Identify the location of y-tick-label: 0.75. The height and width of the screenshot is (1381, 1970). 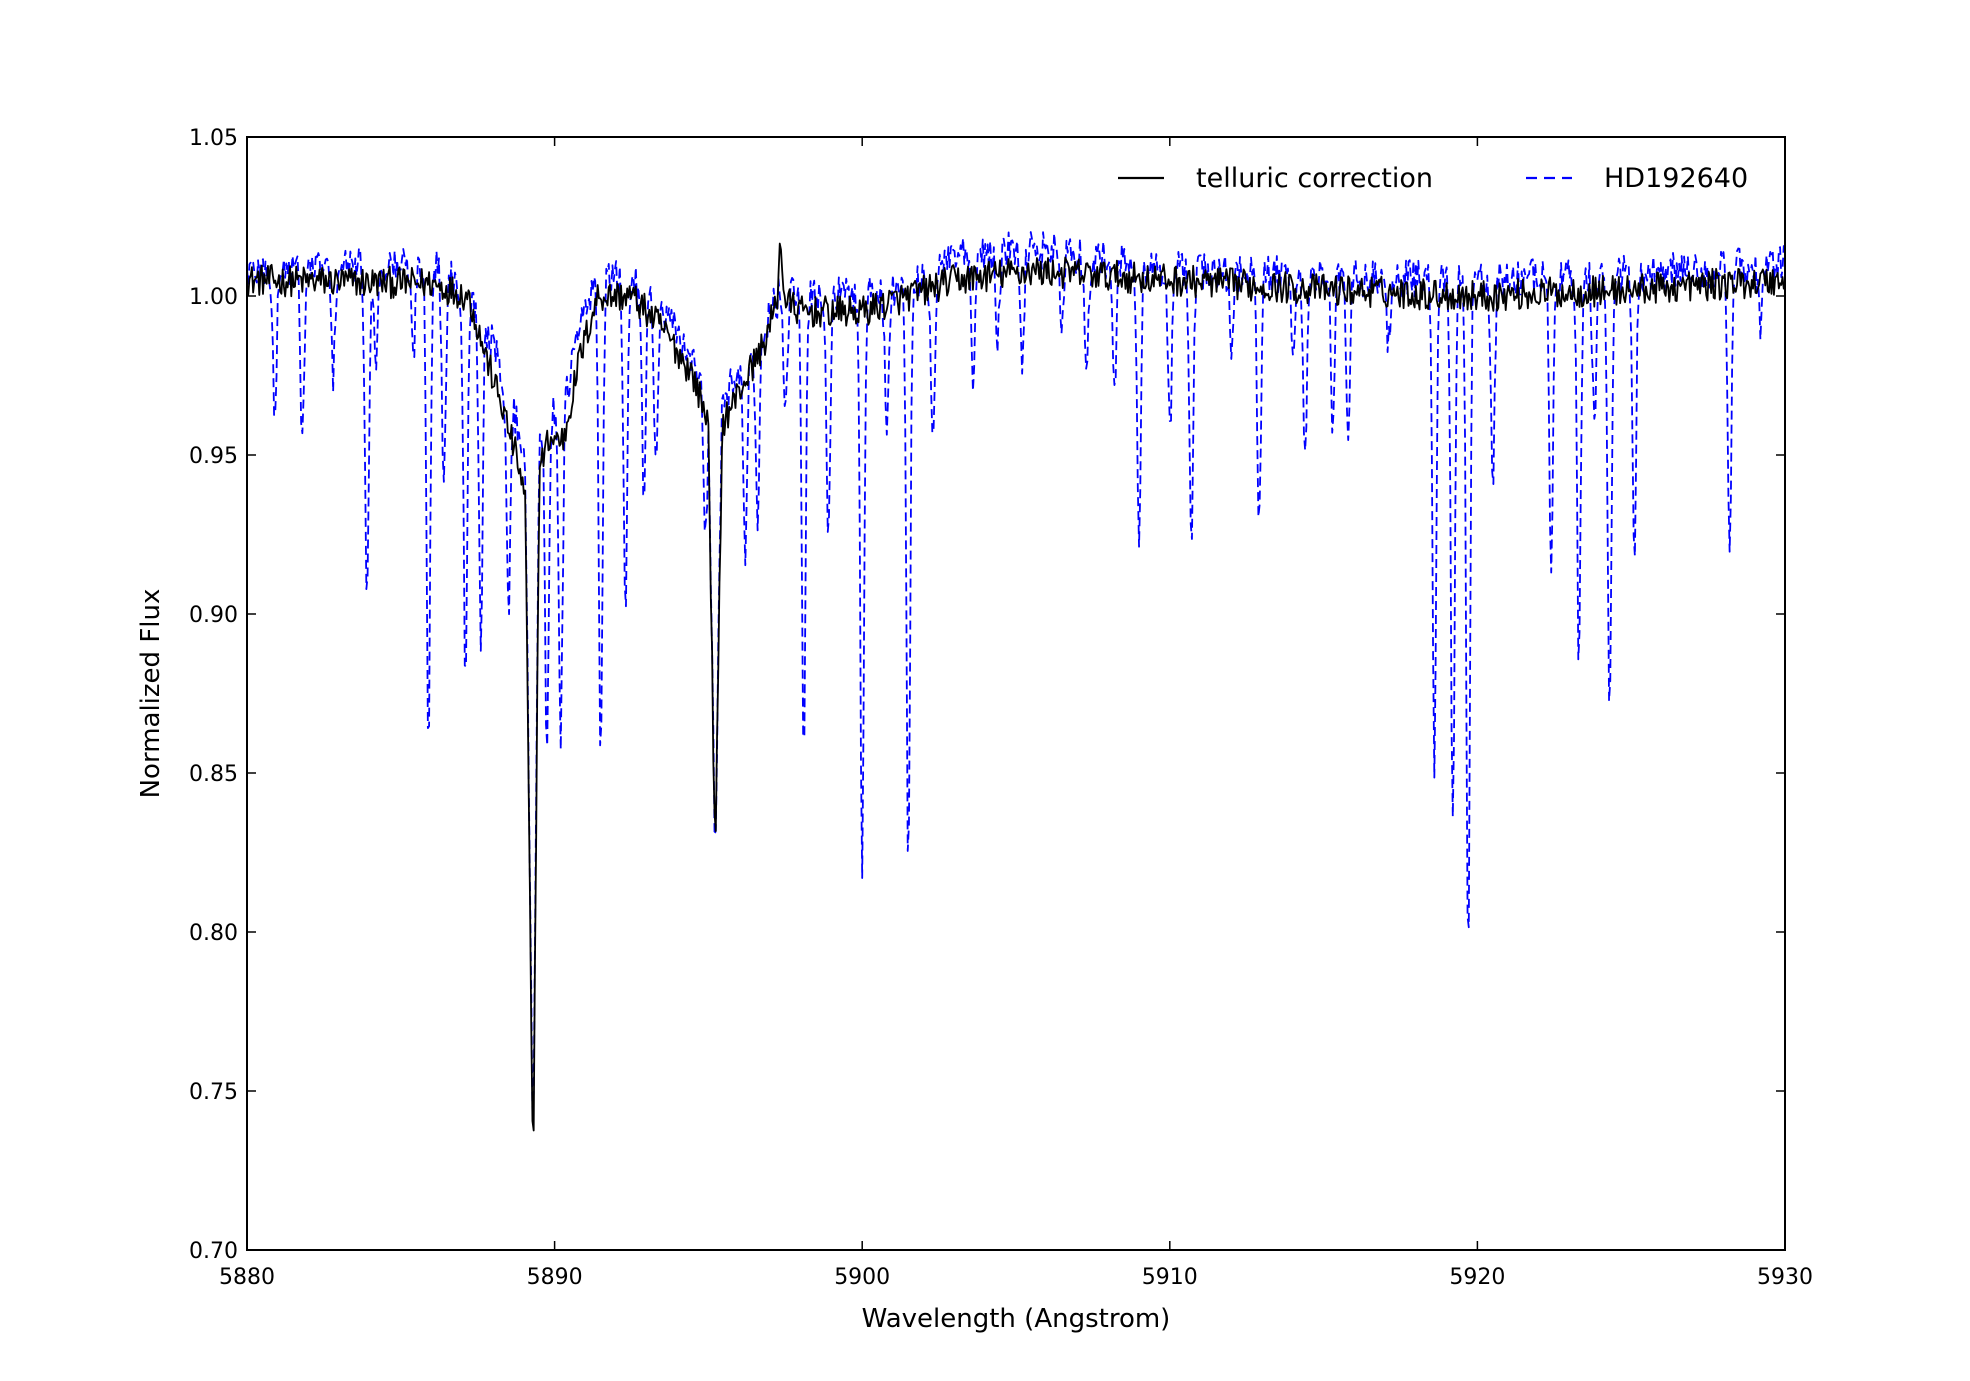
(213, 1092).